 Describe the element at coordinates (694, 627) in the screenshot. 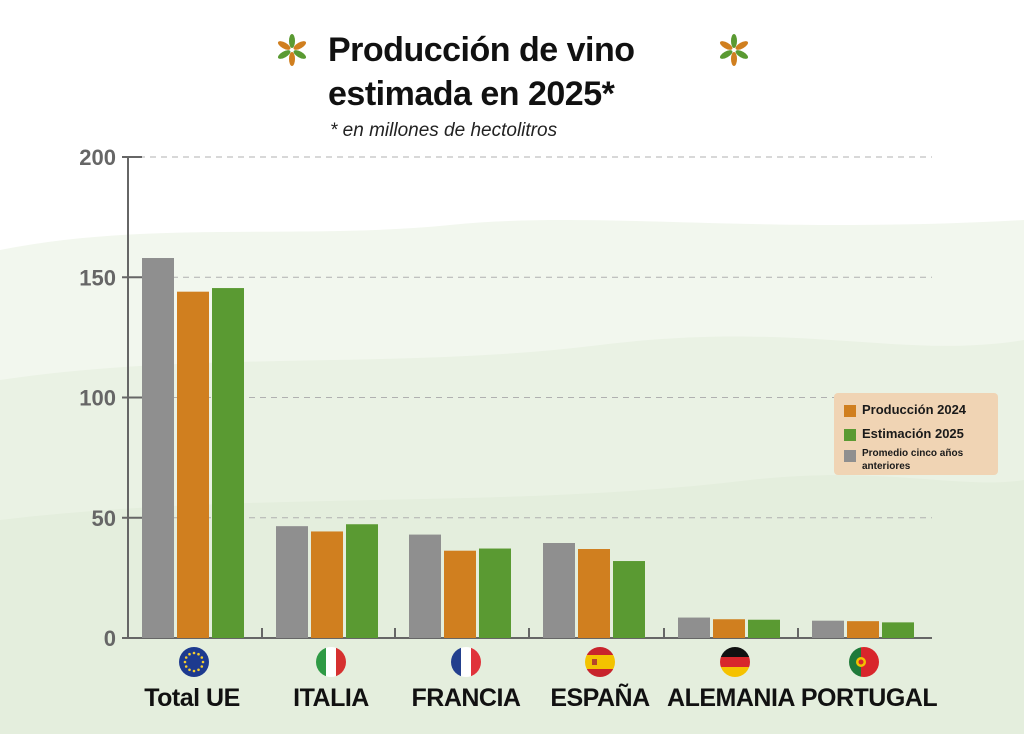

I see `bar-alemania-promedio` at that location.